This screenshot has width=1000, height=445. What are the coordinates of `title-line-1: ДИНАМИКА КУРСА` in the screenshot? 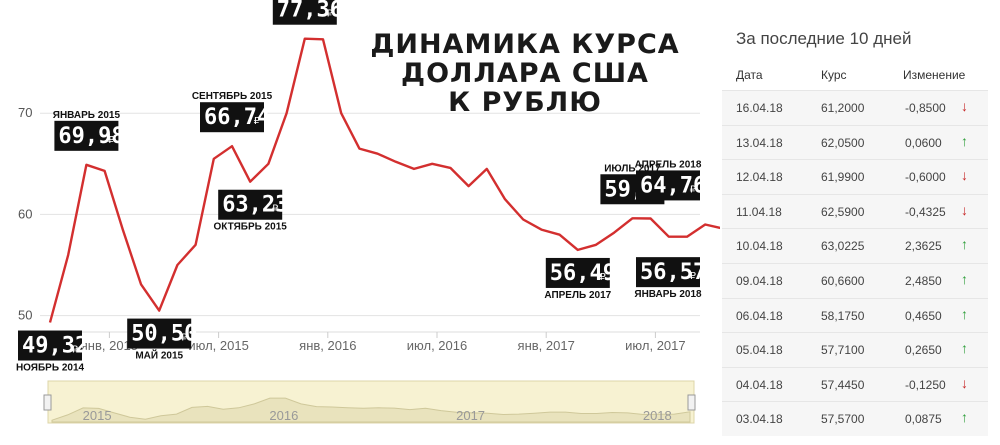 It's located at (524, 44).